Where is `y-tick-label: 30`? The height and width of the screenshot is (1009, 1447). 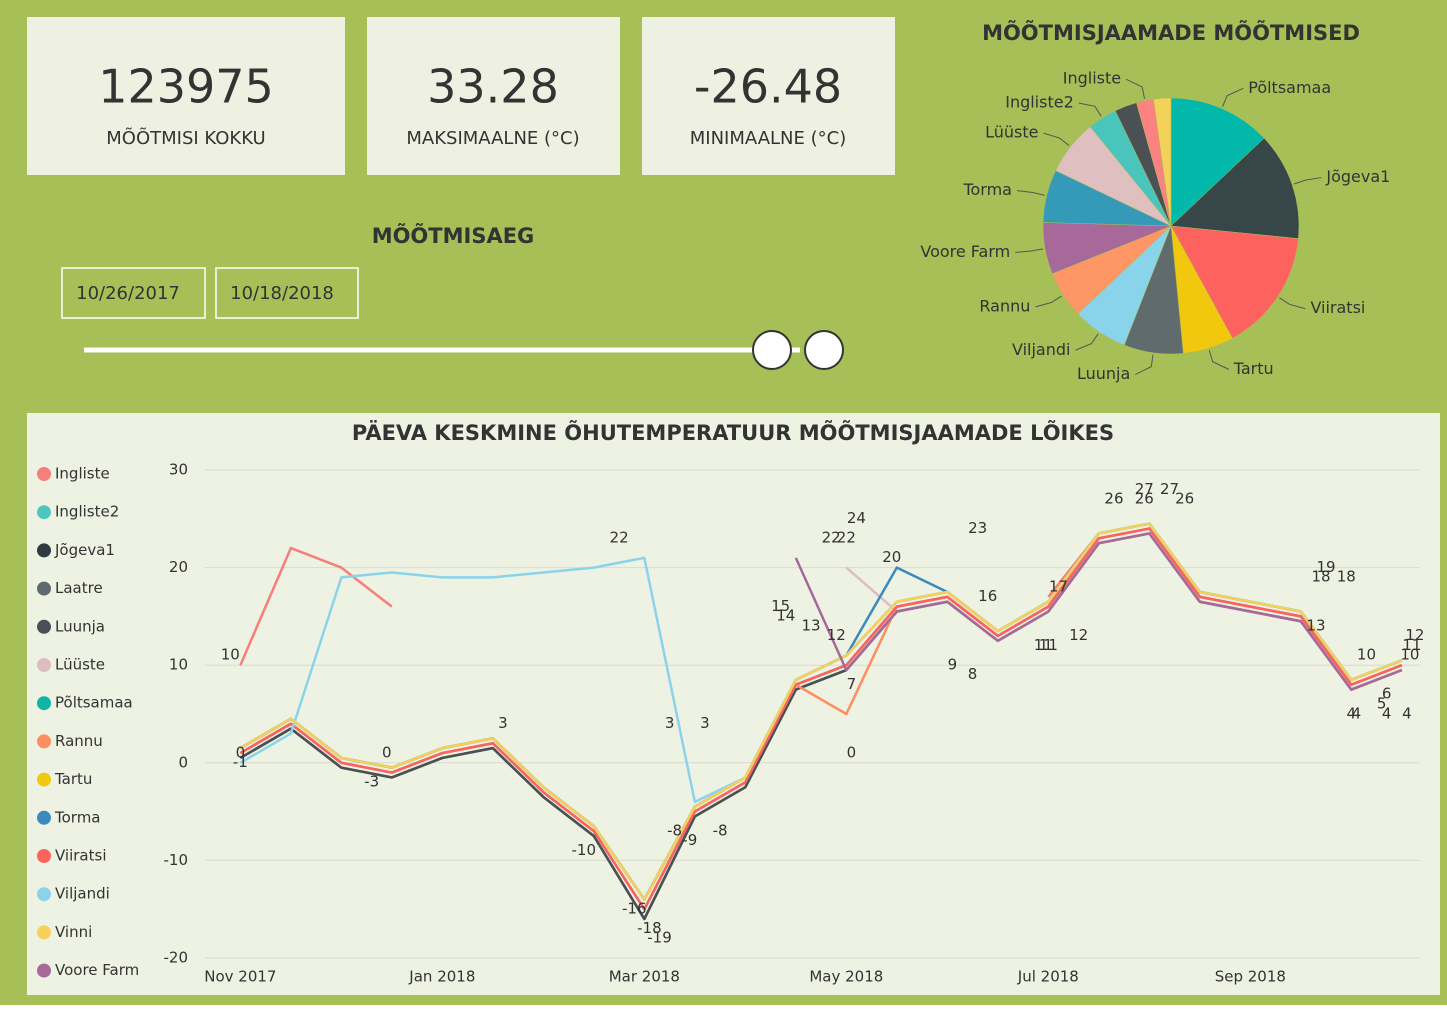 y-tick-label: 30 is located at coordinates (178, 470).